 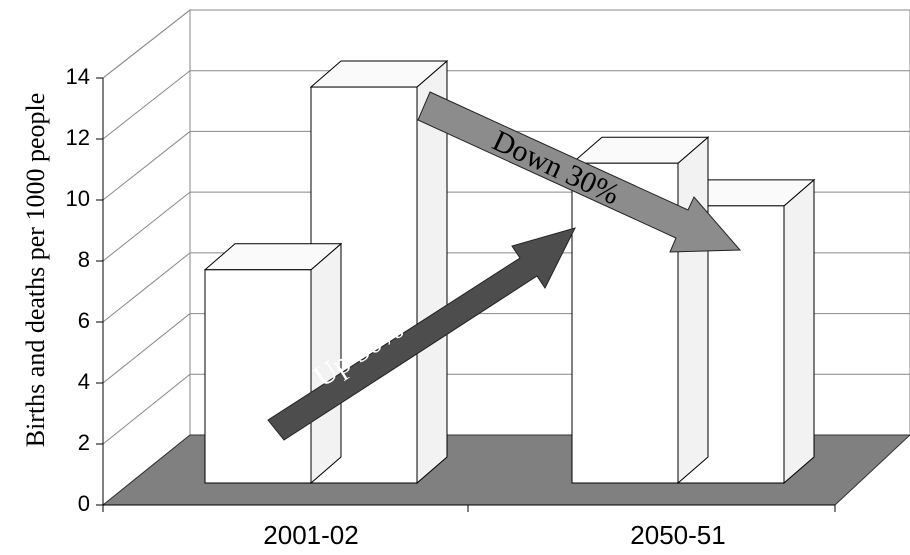 I want to click on y-tick-label: 10, so click(x=78, y=198).